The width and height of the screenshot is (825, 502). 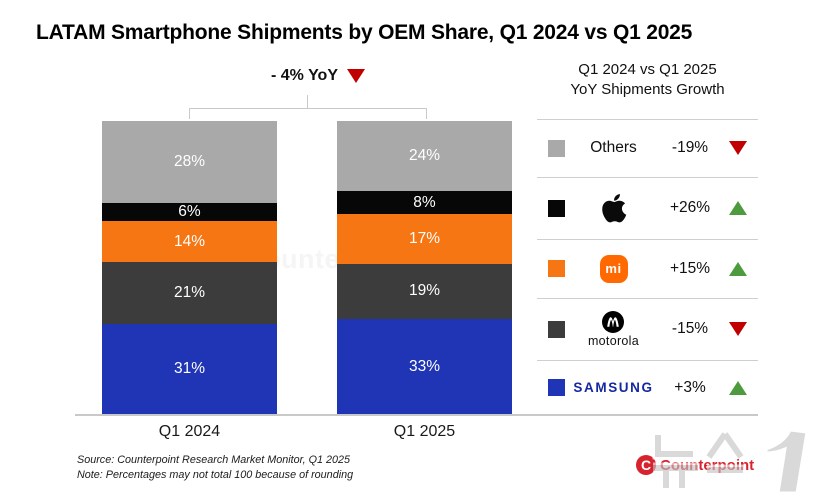 I want to click on legend-header-line2: YoY Shipments Growth, so click(x=647, y=89).